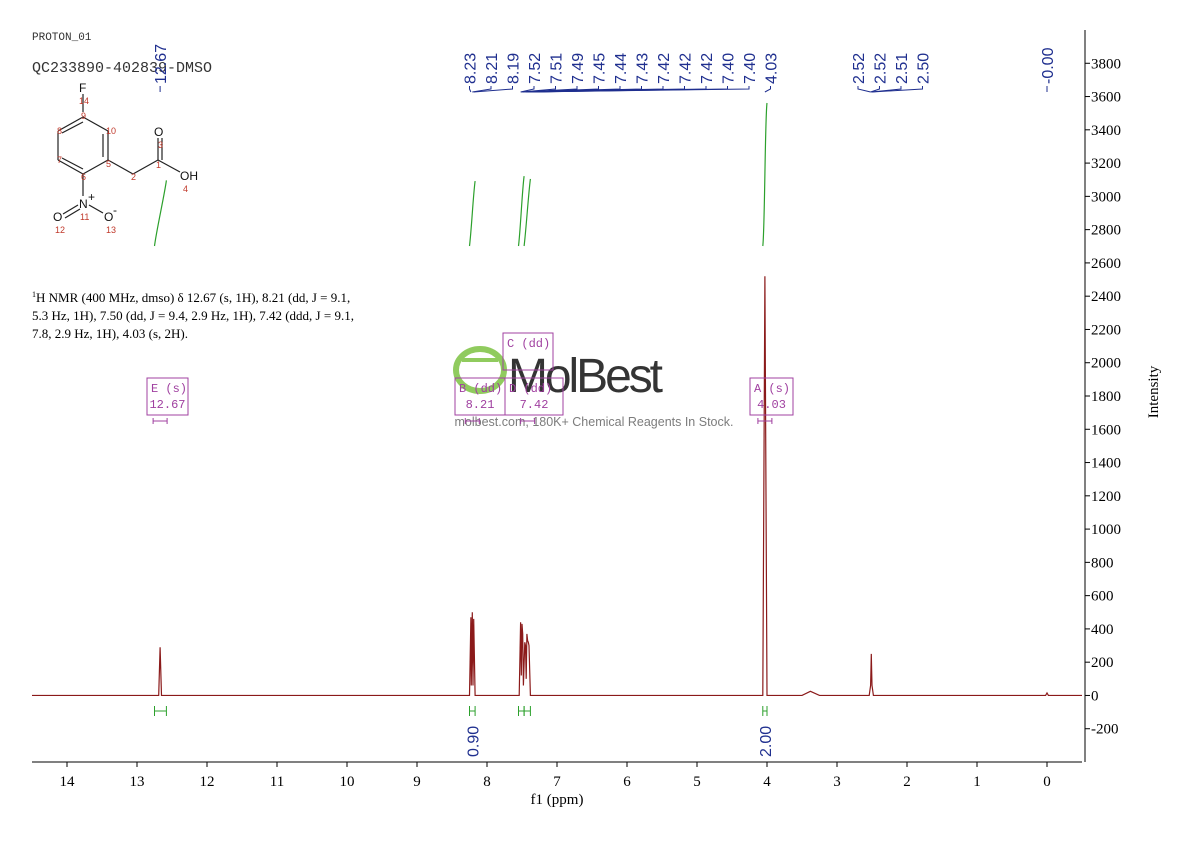 The image size is (1190, 841). What do you see at coordinates (902, 68) in the screenshot?
I see `peak-label: 2.51` at bounding box center [902, 68].